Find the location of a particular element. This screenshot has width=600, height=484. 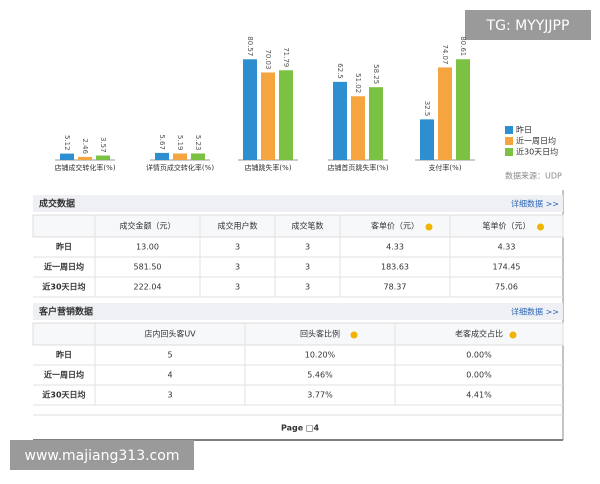

watermark: TG: MYYJJPP is located at coordinates (528, 26).